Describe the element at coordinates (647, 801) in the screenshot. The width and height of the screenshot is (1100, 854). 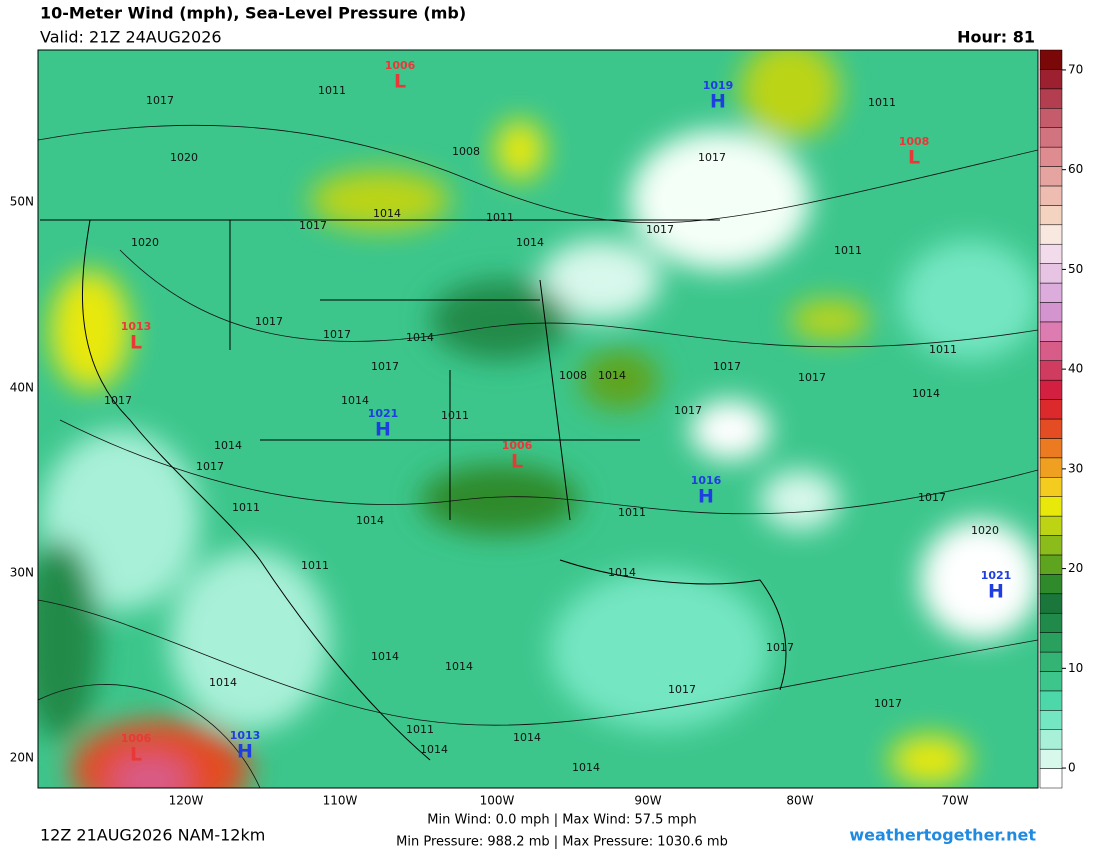
I see `lon-label: 90W` at that location.